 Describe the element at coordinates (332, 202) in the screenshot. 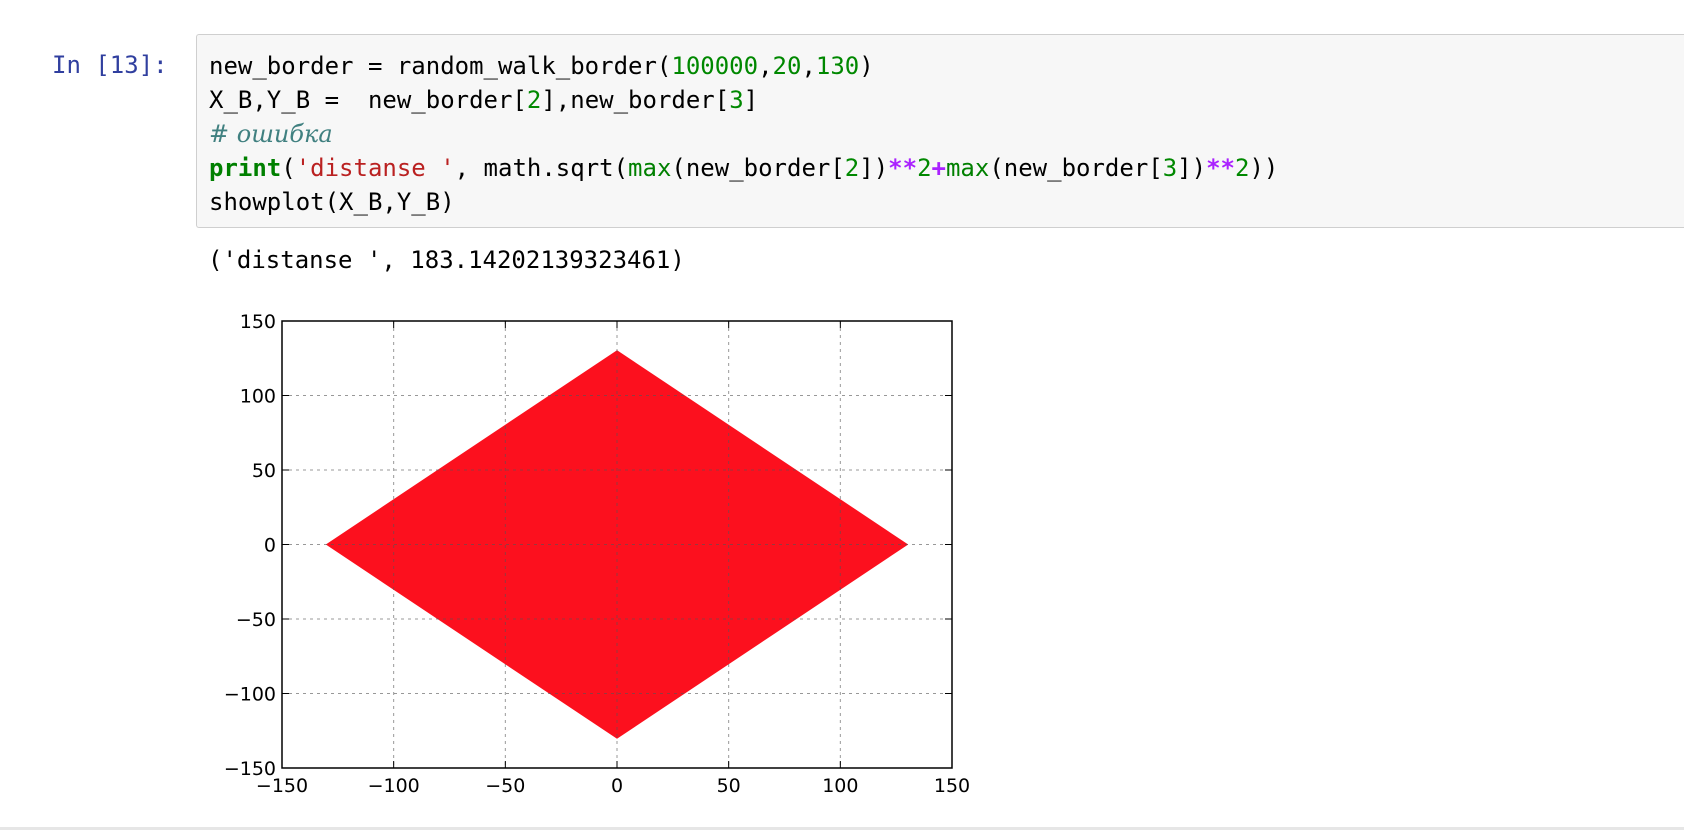

I see `code-token: showplot(X_B,Y_B)` at that location.